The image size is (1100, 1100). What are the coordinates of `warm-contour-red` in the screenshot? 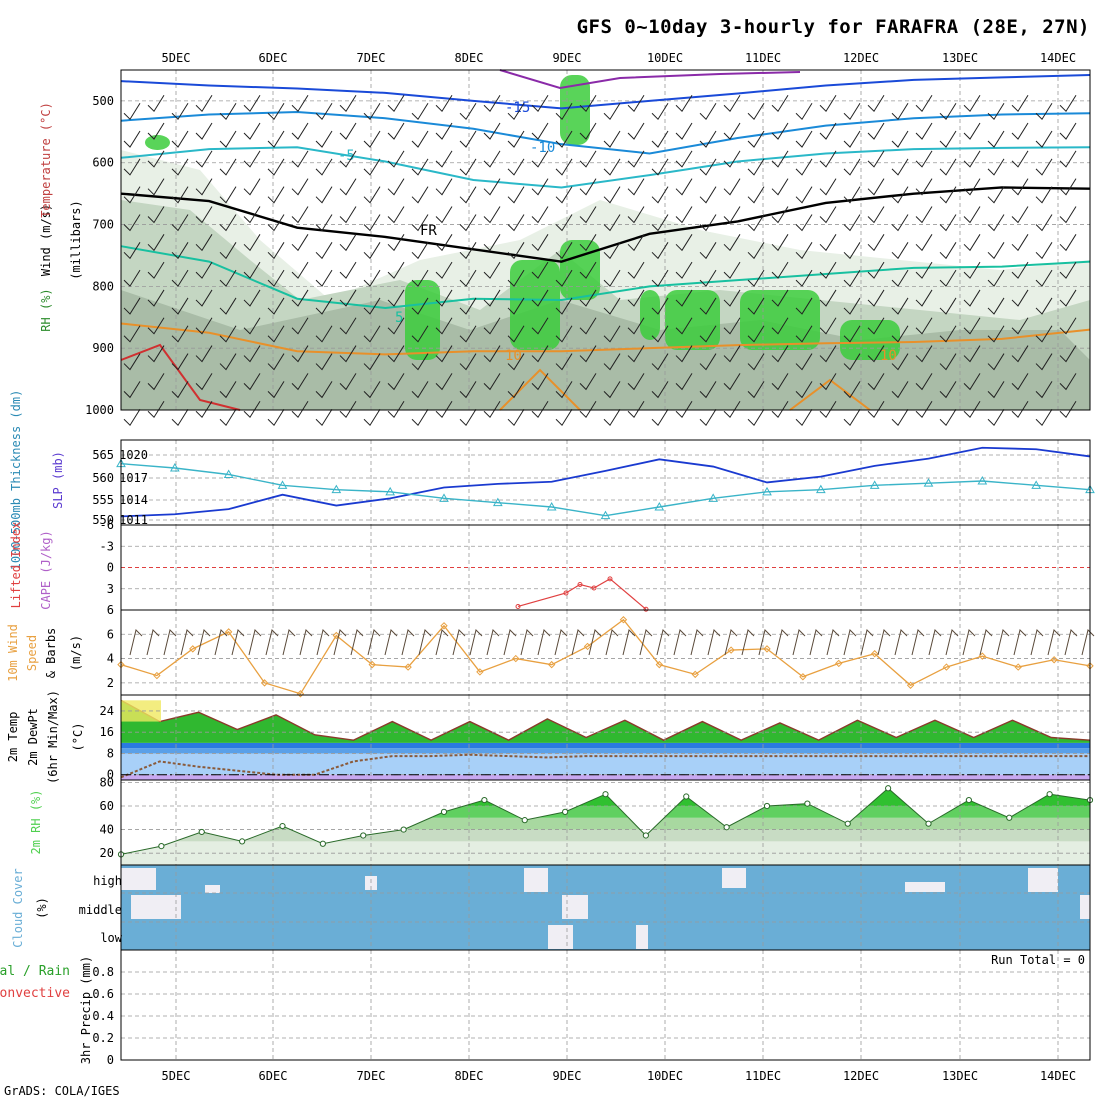 It's located at (180, 377).